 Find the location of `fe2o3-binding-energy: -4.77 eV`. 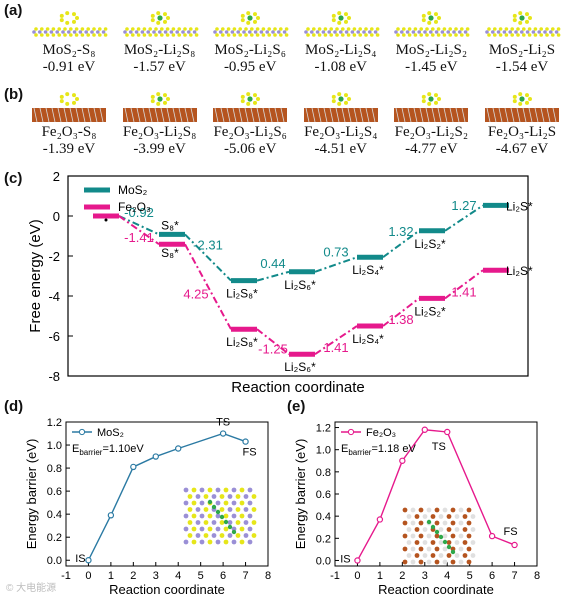

fe2o3-binding-energy: -4.77 eV is located at coordinates (431, 149).